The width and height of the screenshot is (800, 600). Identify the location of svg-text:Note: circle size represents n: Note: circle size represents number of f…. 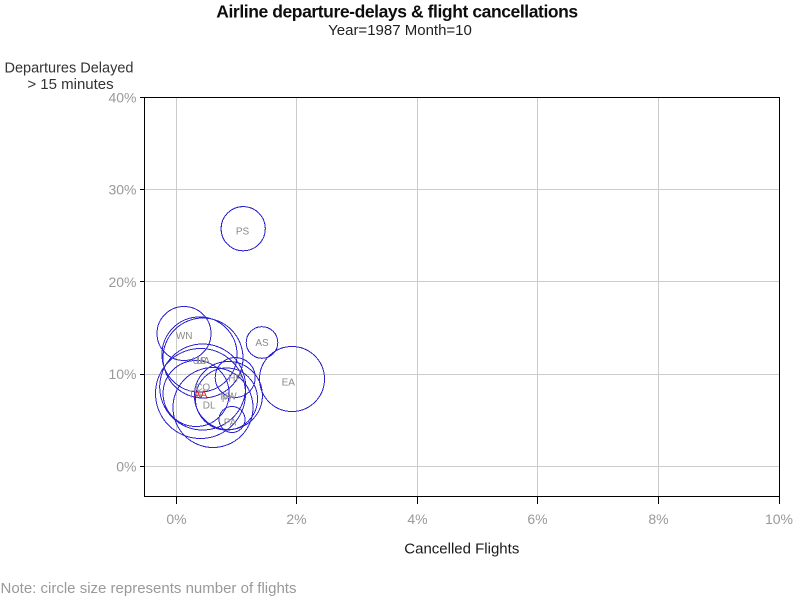
(149, 588).